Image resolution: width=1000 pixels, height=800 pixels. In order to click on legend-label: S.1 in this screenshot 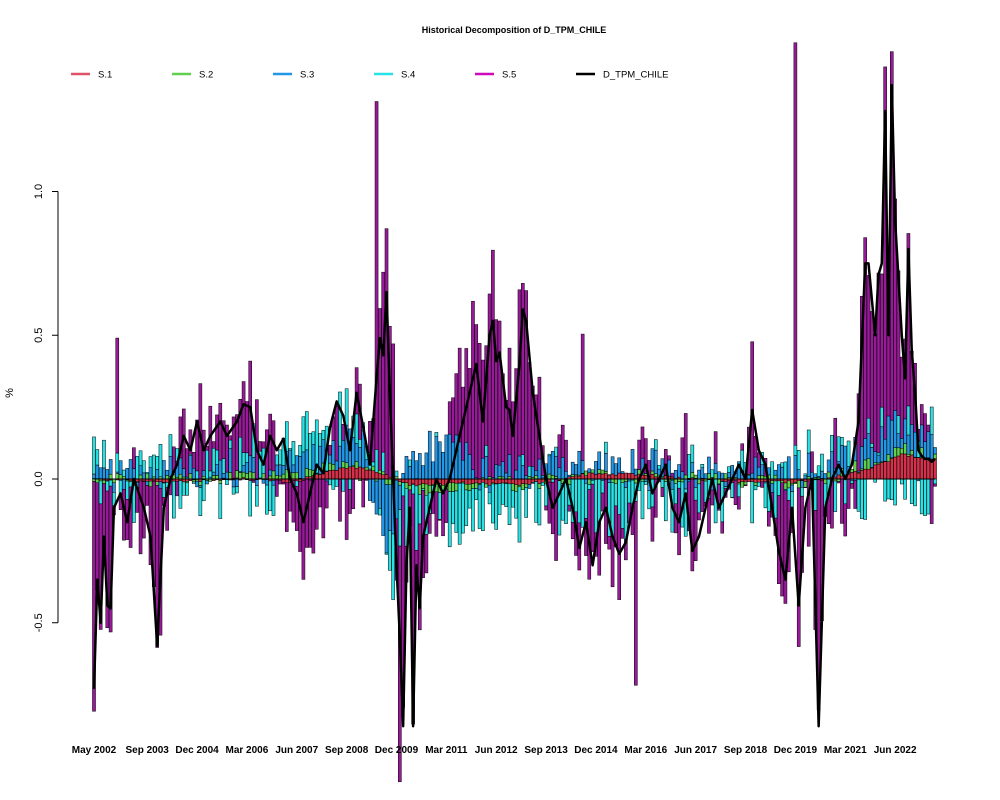, I will do `click(105, 75)`.